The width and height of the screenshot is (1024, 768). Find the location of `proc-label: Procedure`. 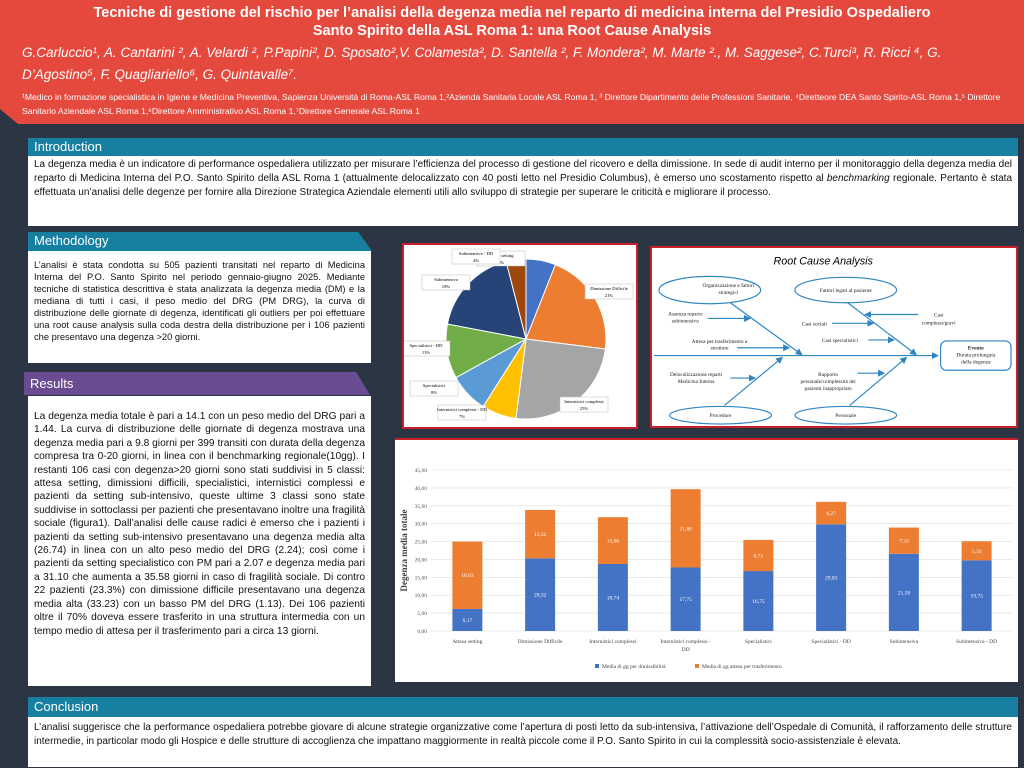

proc-label: Procedure is located at coordinates (721, 416).